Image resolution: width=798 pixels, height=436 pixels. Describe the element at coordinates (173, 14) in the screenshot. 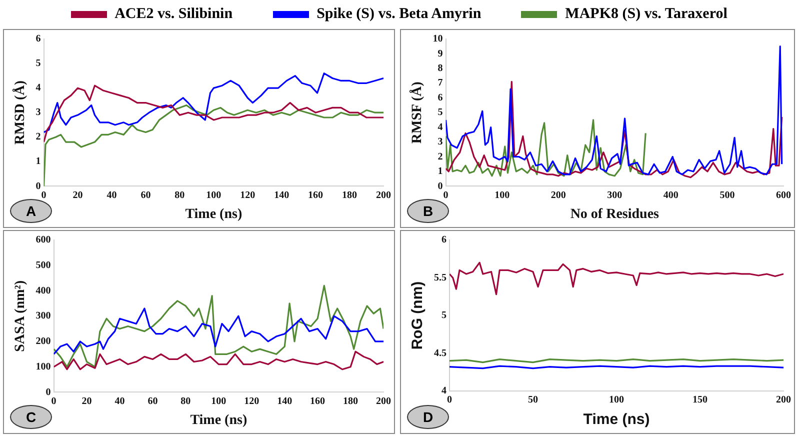

I see `legend-label: ACE2 vs. Silibinin` at that location.